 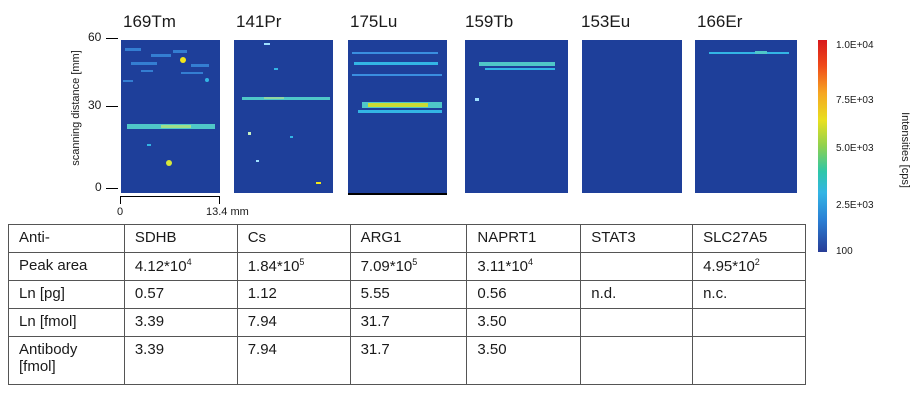 I want to click on colorbar-label-max: 1.0E+04, so click(x=855, y=45).